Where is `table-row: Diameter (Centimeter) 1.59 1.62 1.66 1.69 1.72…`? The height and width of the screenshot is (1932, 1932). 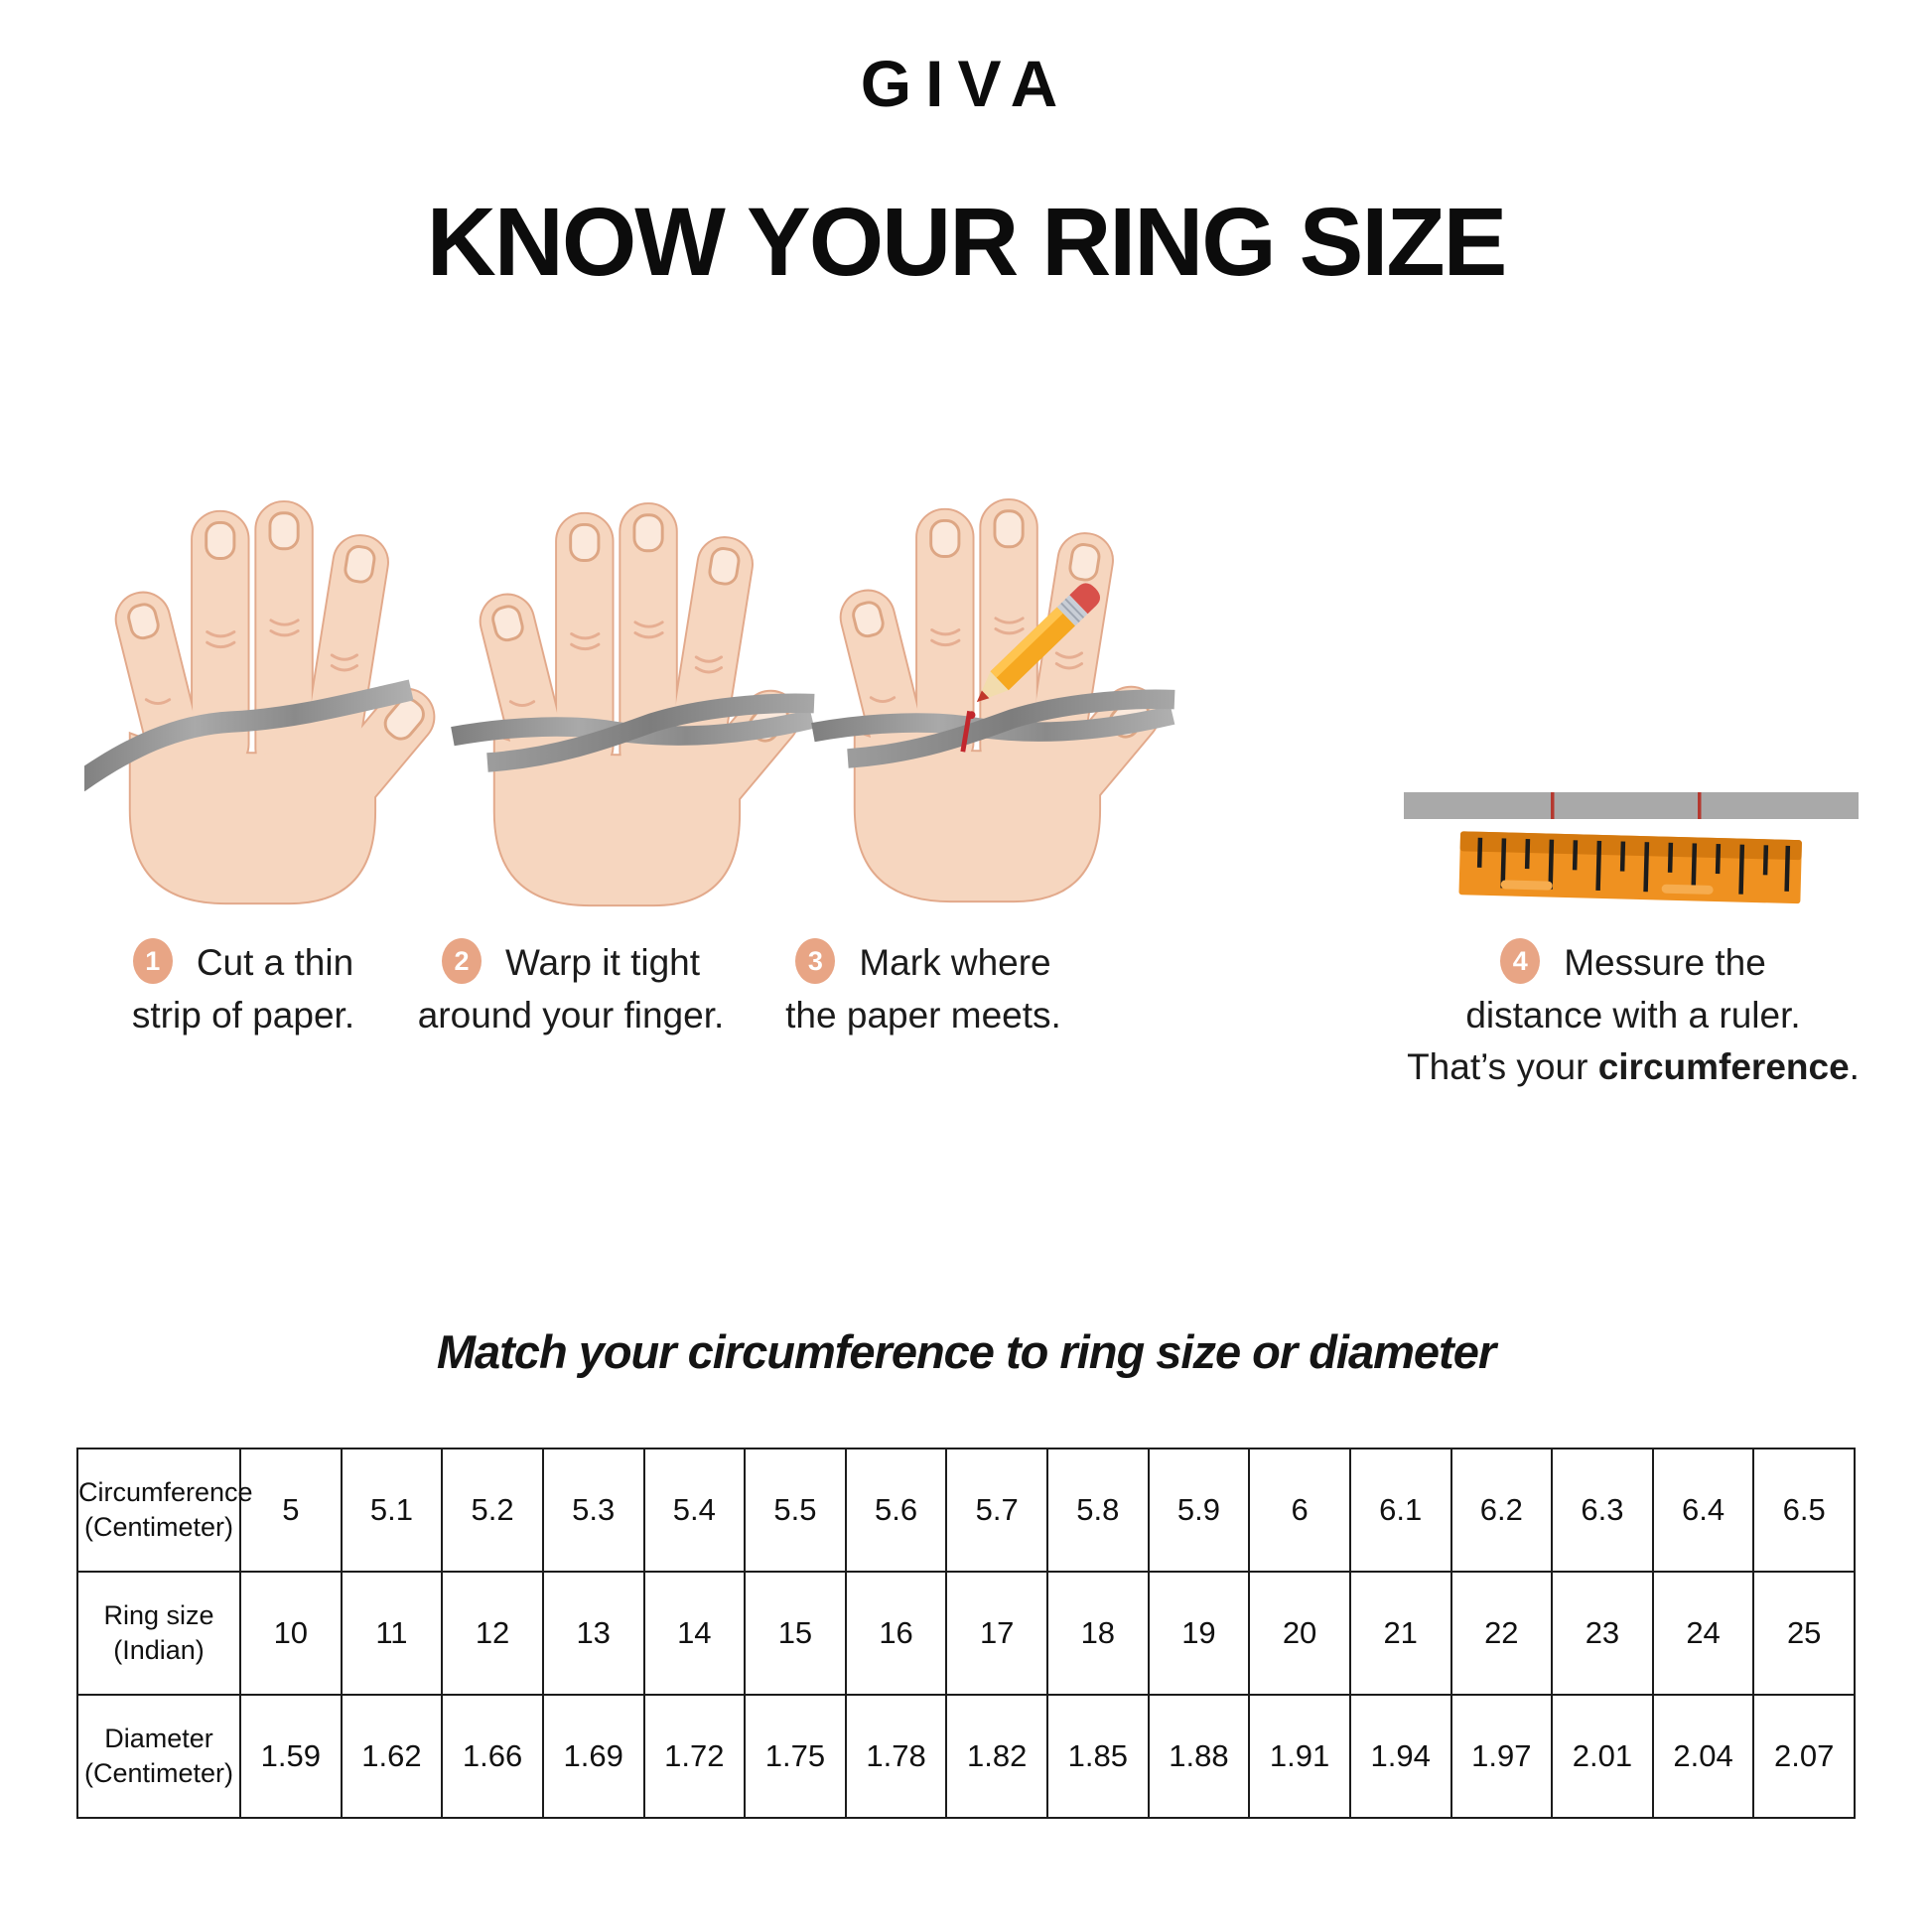
table-row: Diameter (Centimeter) 1.59 1.62 1.66 1.69 1.72… is located at coordinates (966, 1756).